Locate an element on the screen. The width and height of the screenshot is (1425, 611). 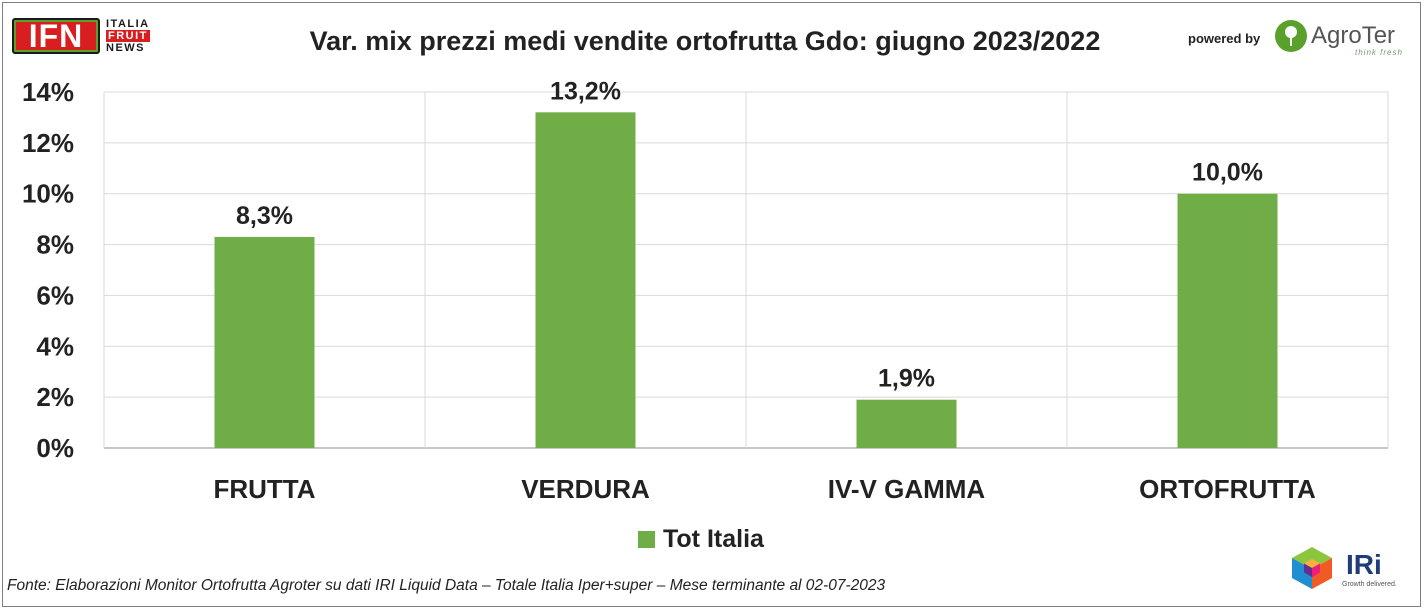
legend-swatch is located at coordinates (646, 539).